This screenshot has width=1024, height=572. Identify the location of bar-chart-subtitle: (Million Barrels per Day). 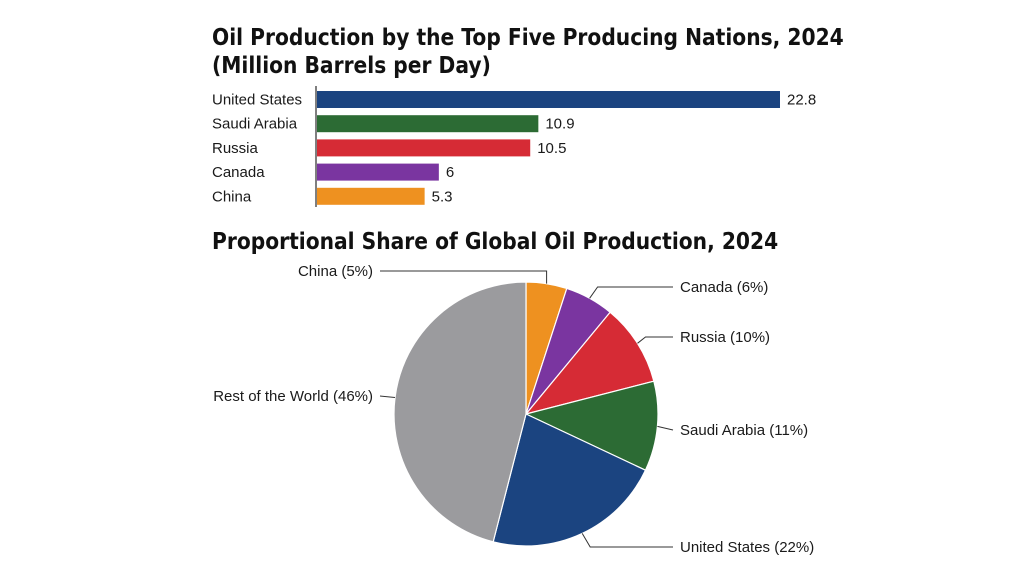
(351, 66).